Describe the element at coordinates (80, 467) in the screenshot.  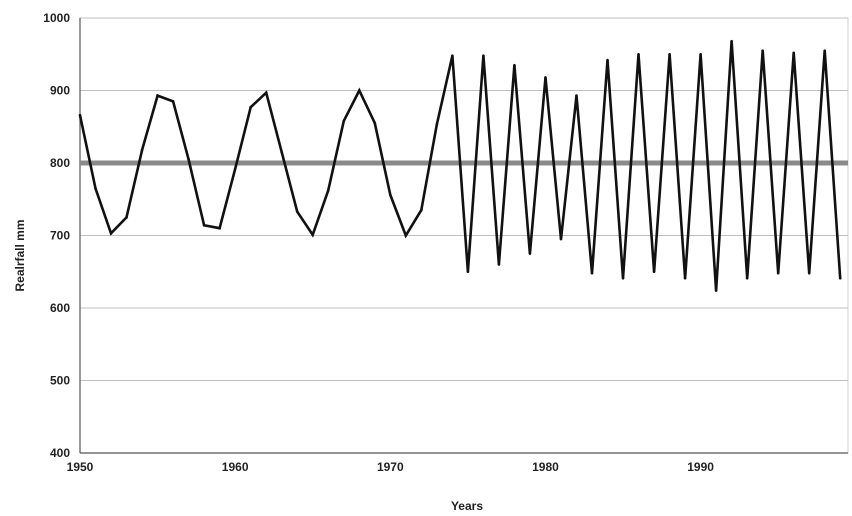
I see `x-tick-label: 1950` at that location.